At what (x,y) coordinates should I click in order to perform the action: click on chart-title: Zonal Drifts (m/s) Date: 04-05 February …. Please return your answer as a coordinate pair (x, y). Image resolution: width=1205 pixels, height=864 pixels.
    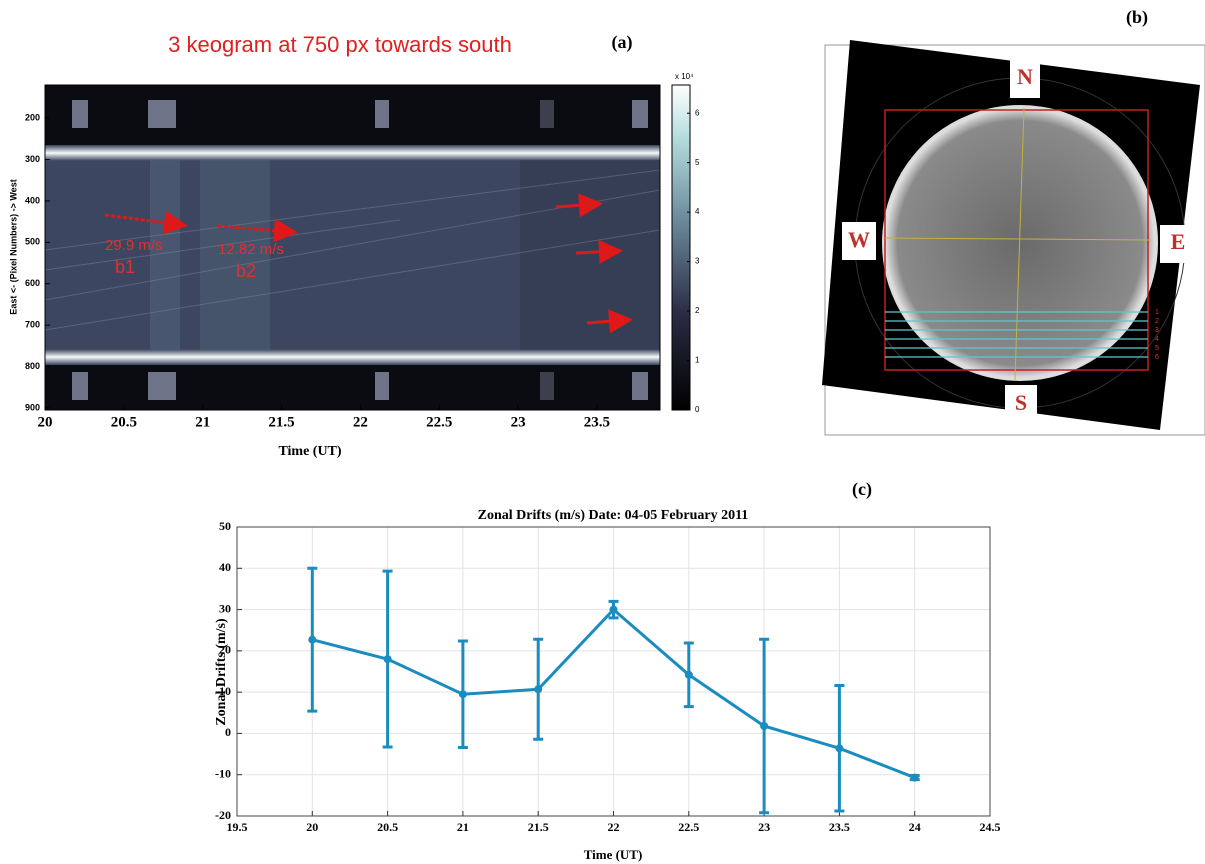
    Looking at the image, I should click on (613, 515).